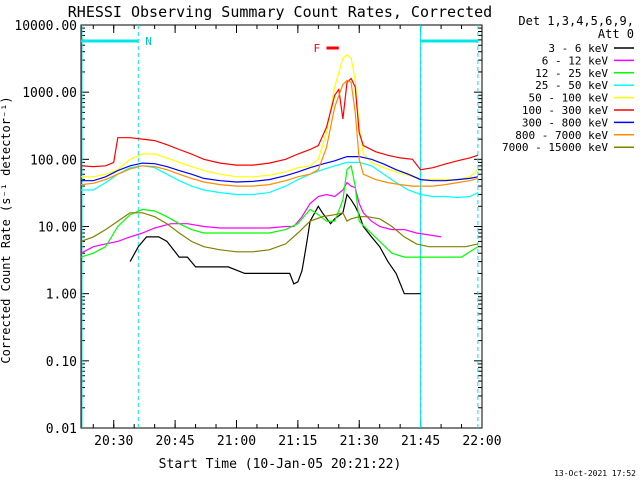  I want to click on x-tick-label: 20:30, so click(113, 441).